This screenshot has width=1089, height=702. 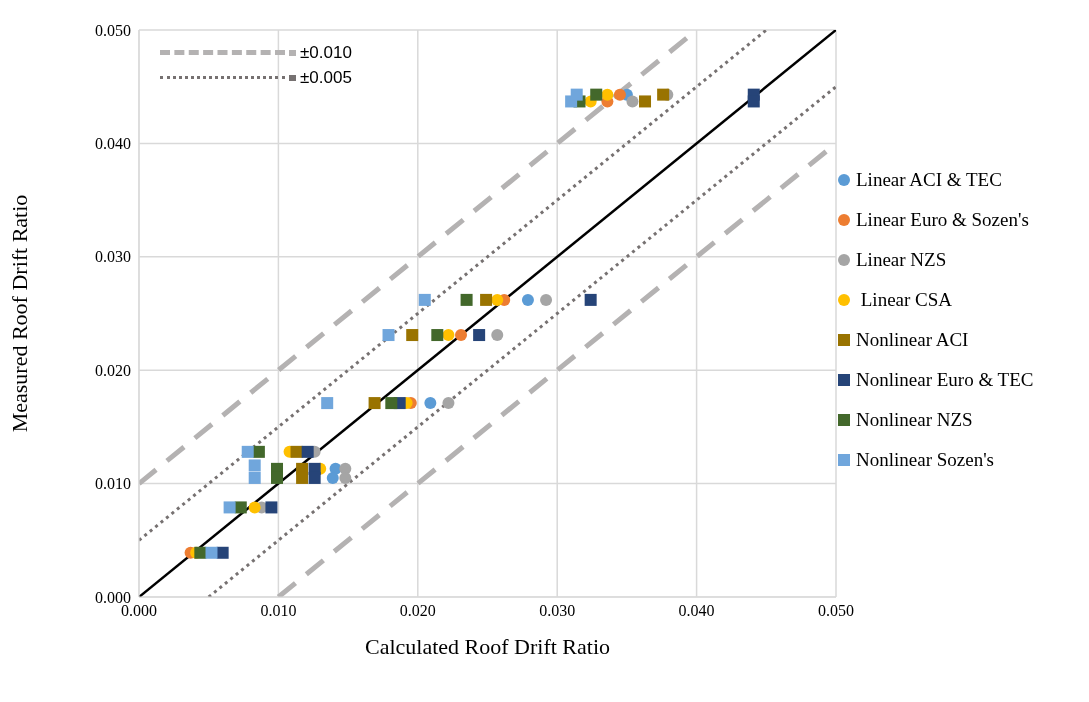 I want to click on x-tick-label: 0.020, so click(x=417, y=611).